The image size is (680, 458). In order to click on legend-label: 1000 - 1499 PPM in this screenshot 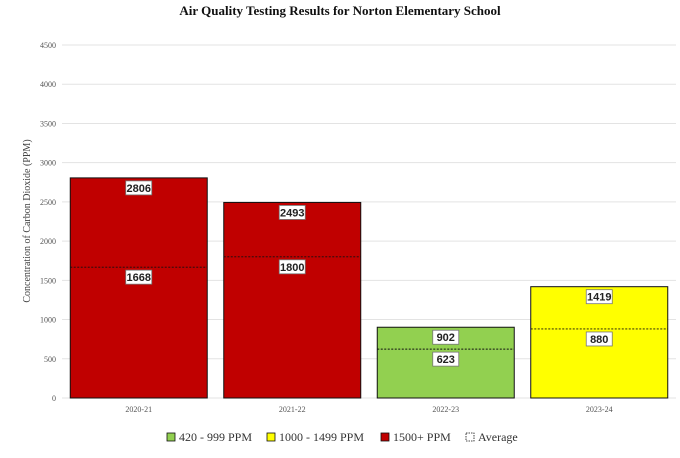, I will do `click(321, 437)`.